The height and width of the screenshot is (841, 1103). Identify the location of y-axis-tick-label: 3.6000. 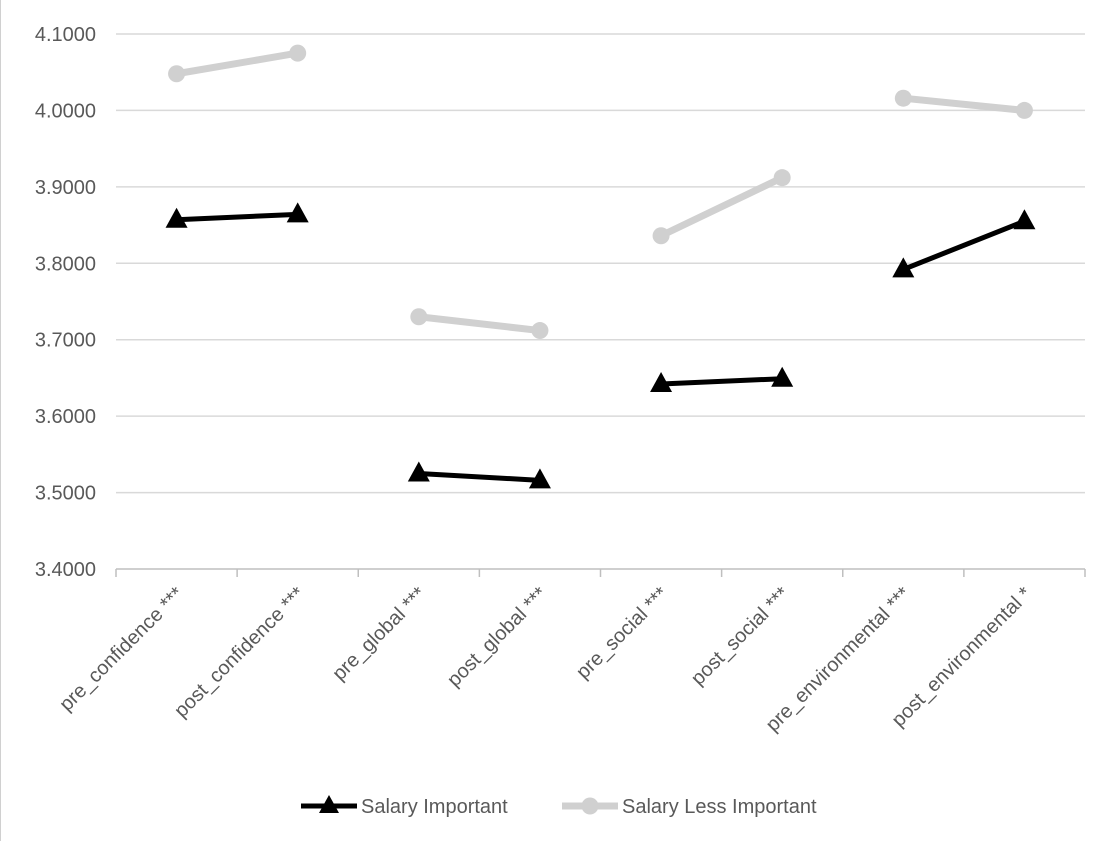
(65, 417).